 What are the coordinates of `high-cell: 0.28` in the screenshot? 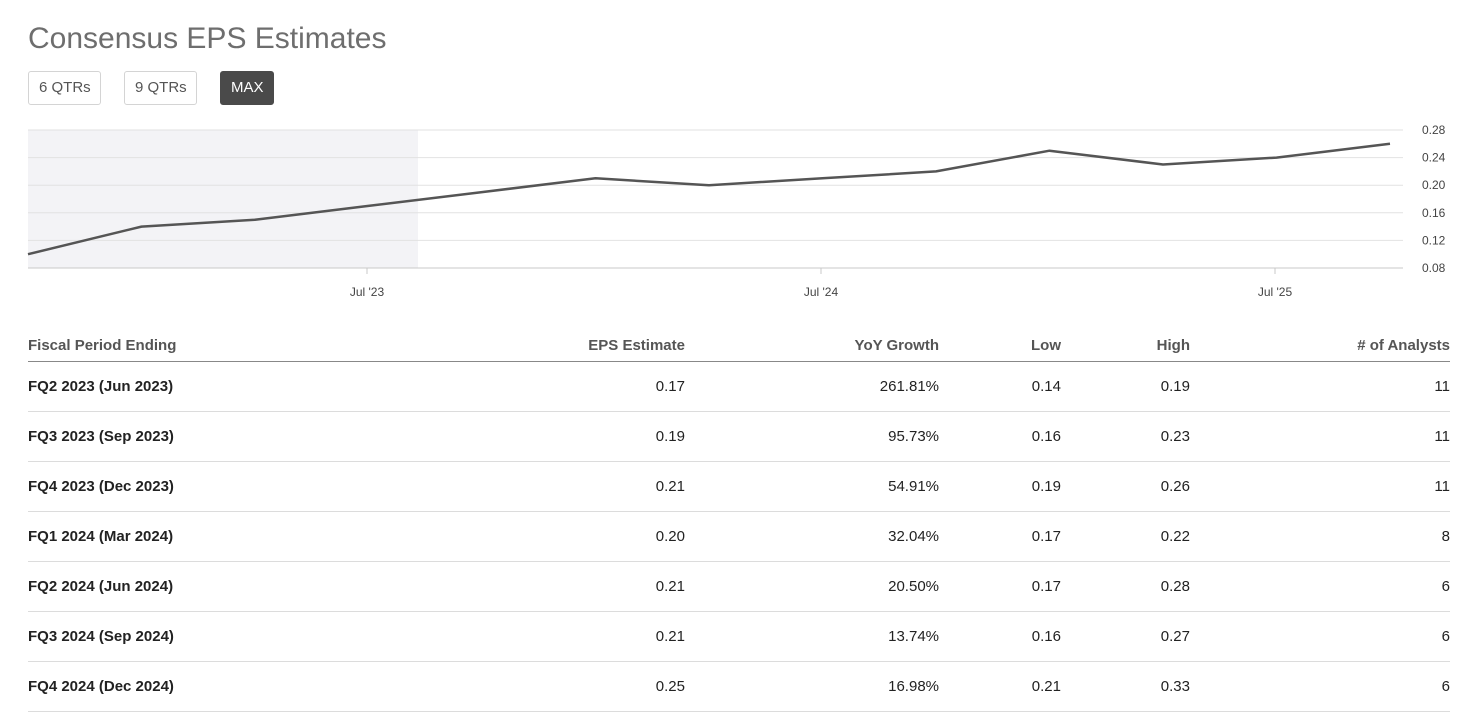 It's located at (1125, 586).